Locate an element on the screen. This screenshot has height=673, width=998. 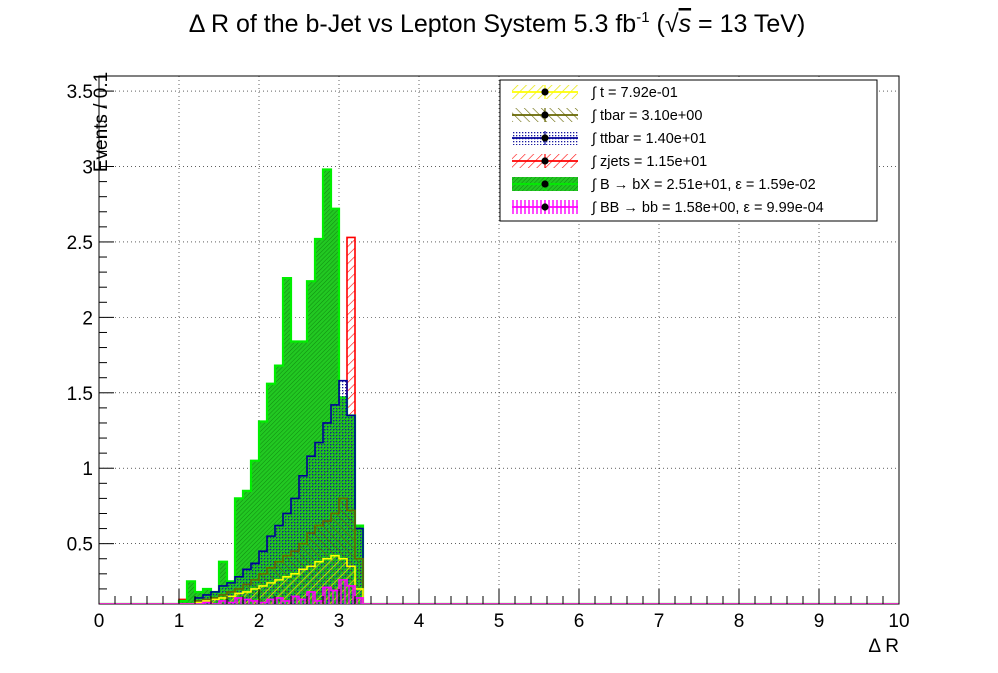
x-tick-label: 5 is located at coordinates (499, 621).